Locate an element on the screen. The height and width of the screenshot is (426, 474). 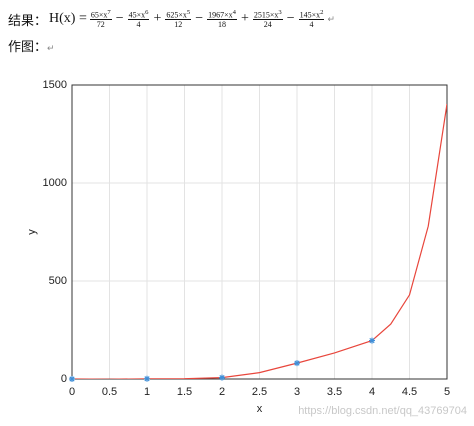
numerator: 2515×x3 is located at coordinates (267, 14).